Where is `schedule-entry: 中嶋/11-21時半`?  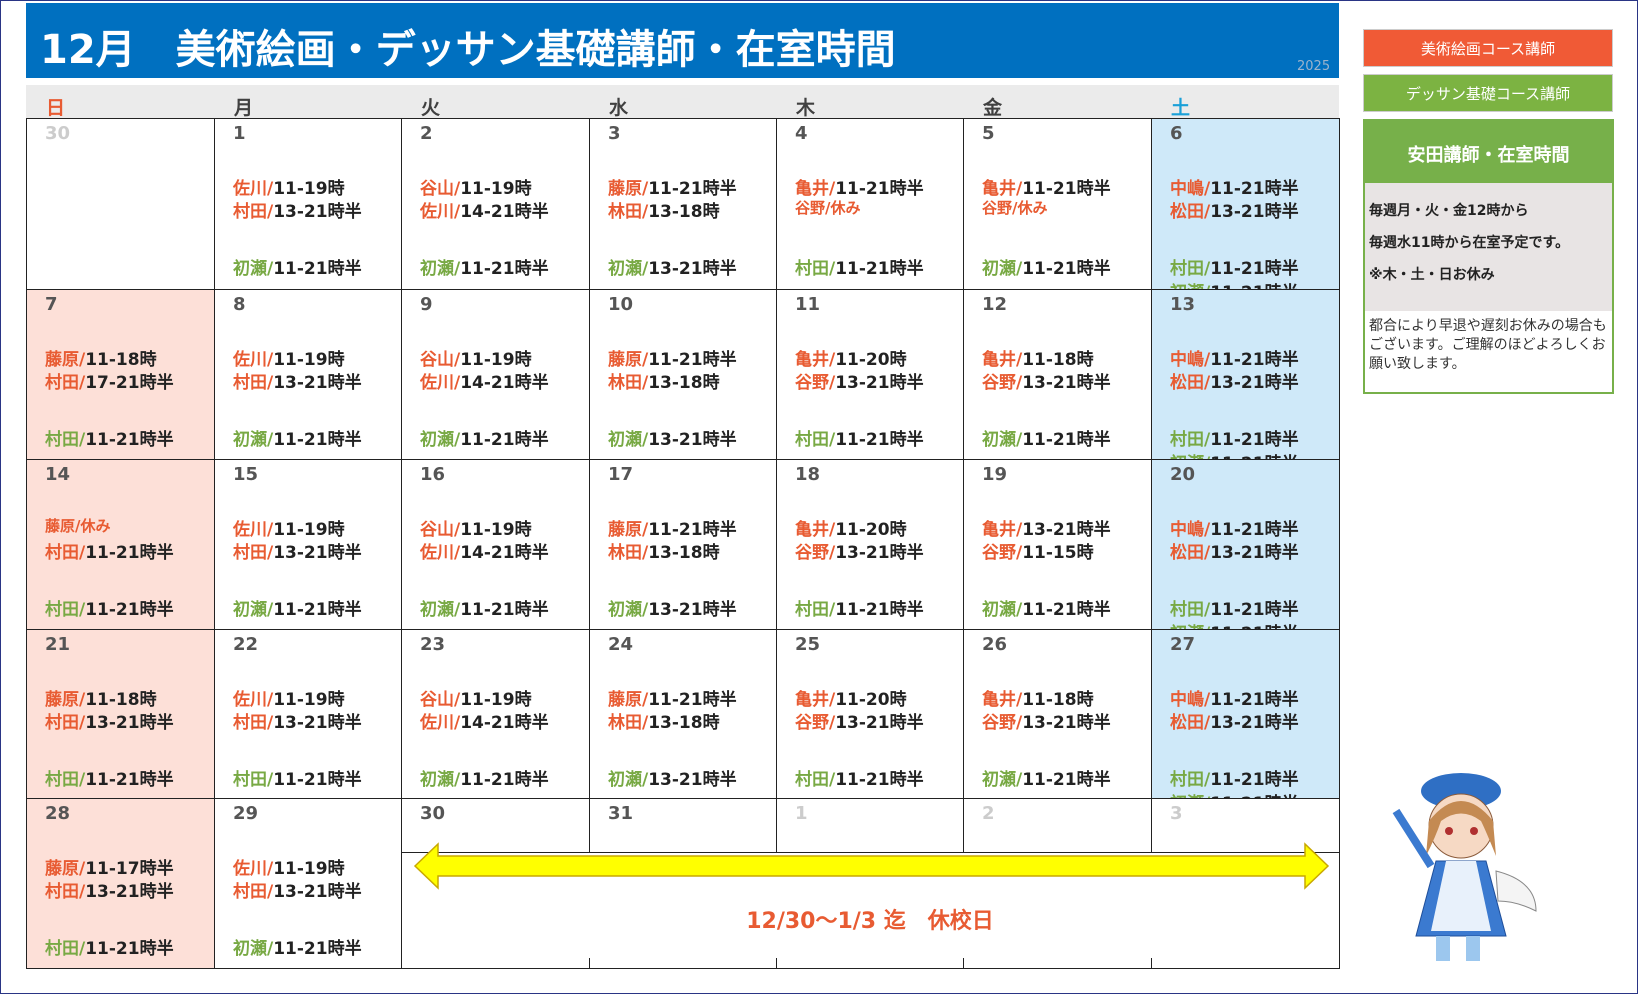
schedule-entry: 中嶋/11-21時半 is located at coordinates (1234, 357).